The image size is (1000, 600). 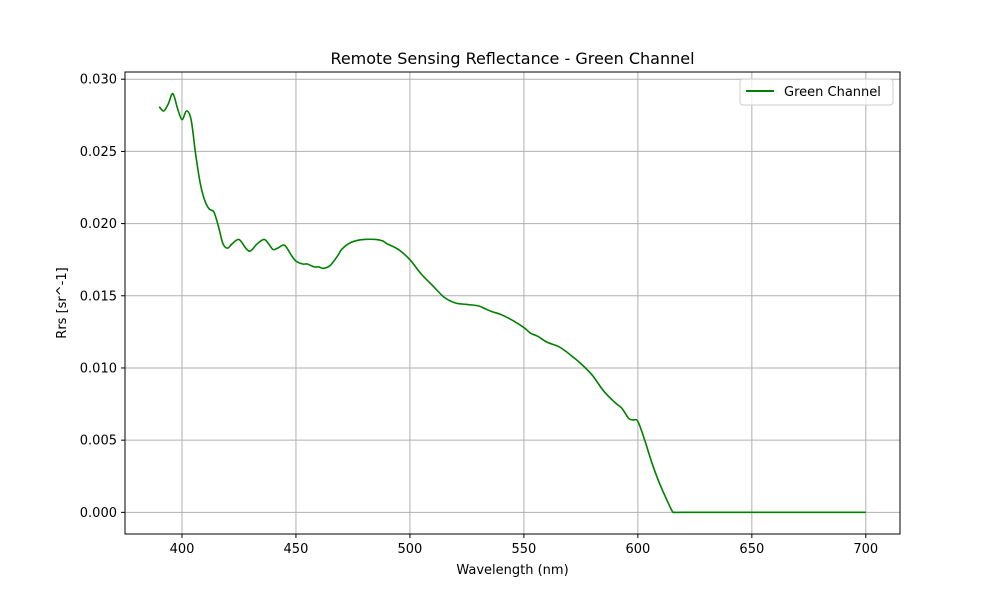 I want to click on legend: Green Channel, so click(x=816, y=92).